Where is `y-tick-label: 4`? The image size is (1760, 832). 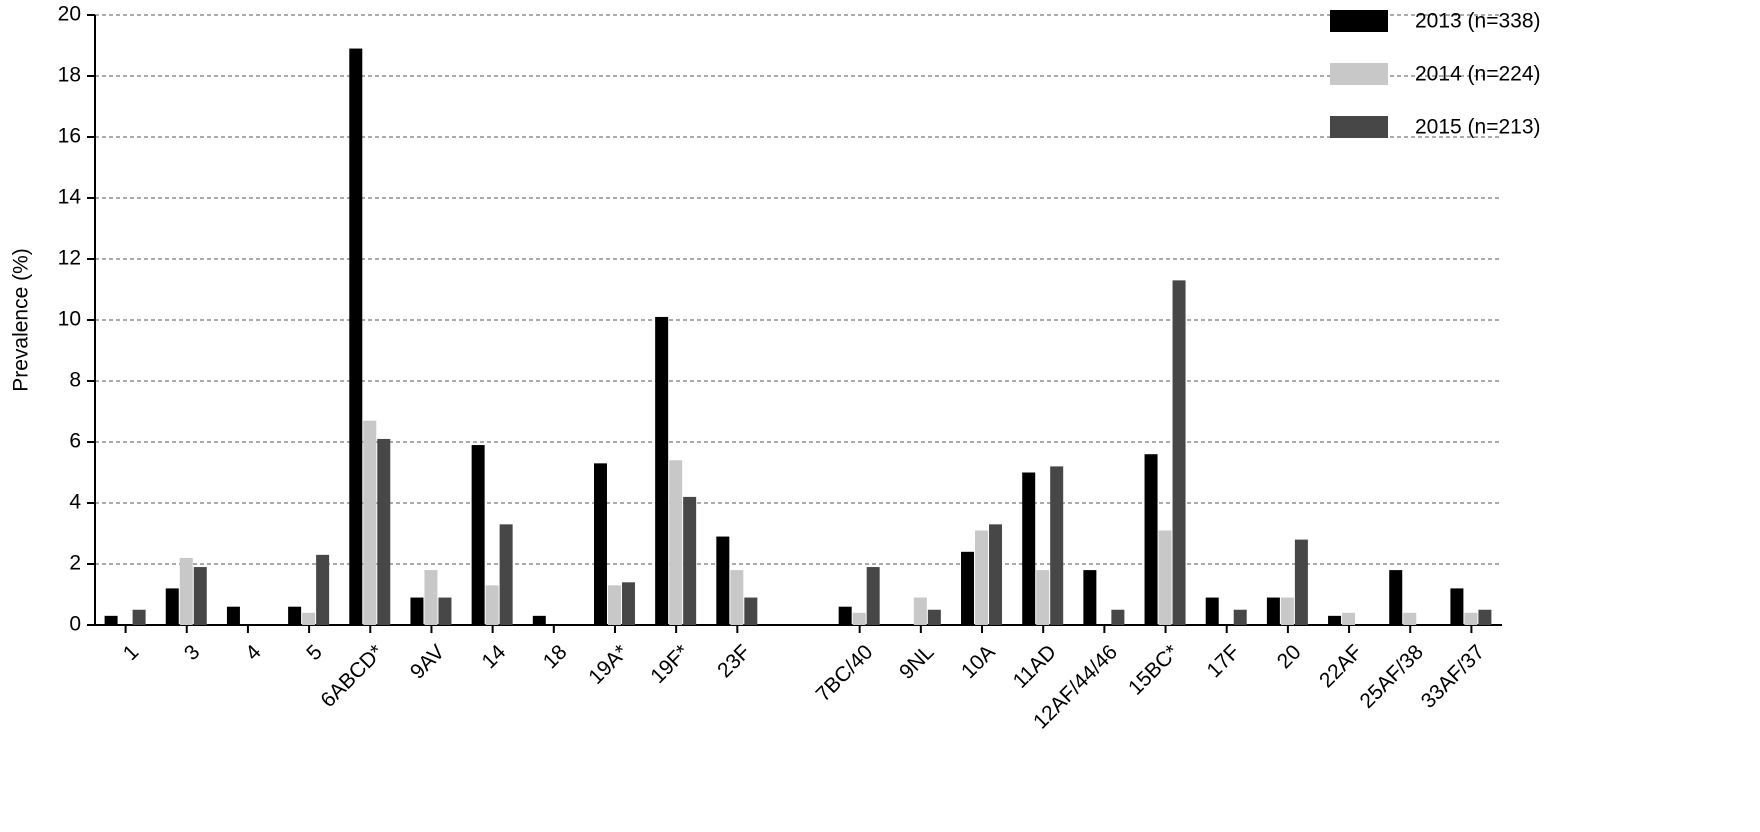
y-tick-label: 4 is located at coordinates (75, 502).